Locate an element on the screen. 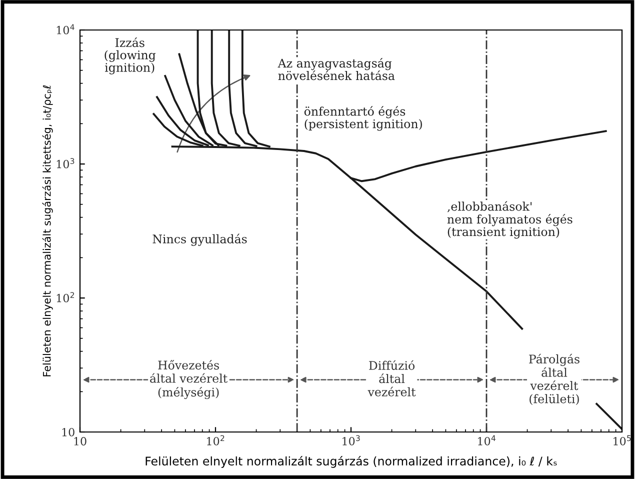 The width and height of the screenshot is (635, 479). y-tick-label: 10$^{3}$ is located at coordinates (65, 163).